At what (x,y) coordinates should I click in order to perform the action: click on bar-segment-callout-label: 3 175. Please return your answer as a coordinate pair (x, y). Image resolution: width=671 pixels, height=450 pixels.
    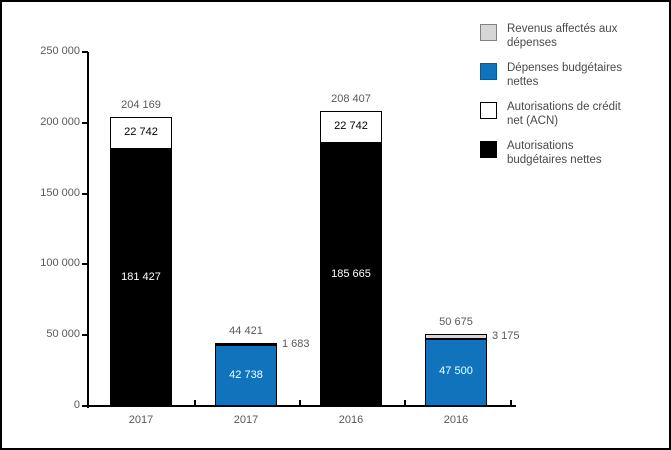
    Looking at the image, I should click on (506, 336).